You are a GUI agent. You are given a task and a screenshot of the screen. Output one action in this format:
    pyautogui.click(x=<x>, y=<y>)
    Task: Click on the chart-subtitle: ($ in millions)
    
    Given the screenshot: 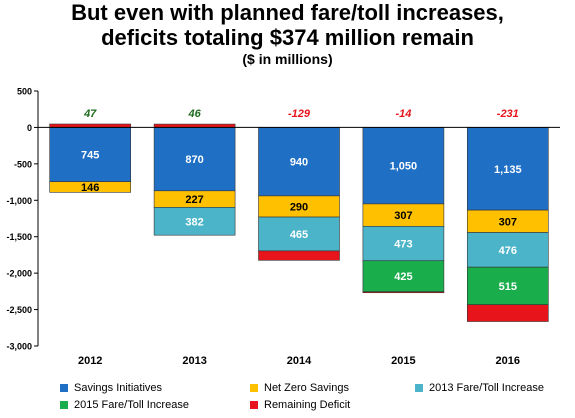 What is the action you would take?
    pyautogui.click(x=287, y=59)
    